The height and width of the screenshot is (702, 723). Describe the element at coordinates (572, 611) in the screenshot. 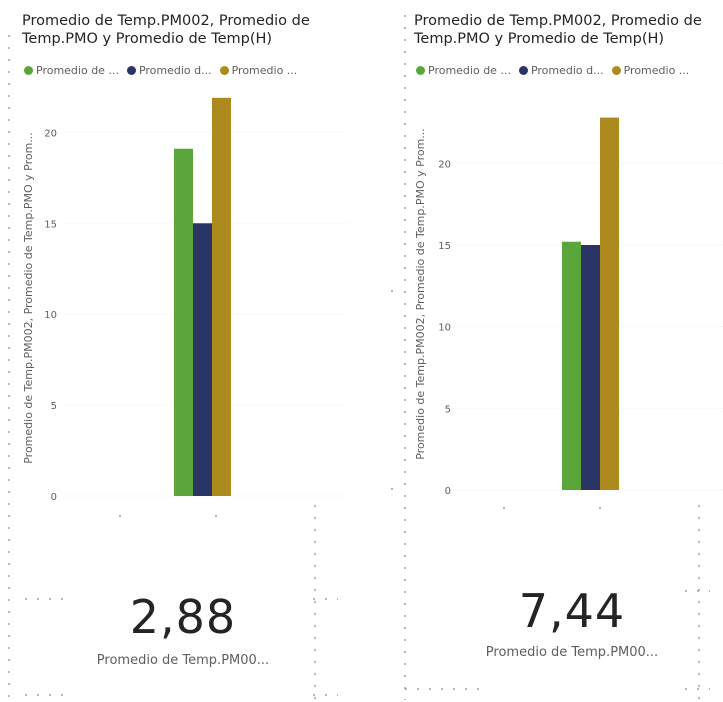

I see `kpi-value: 7,44` at that location.